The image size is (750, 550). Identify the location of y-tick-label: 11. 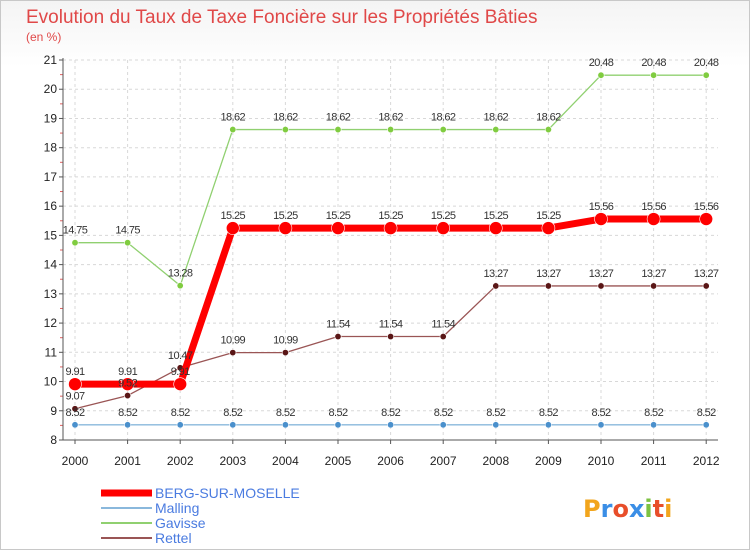
(51, 352).